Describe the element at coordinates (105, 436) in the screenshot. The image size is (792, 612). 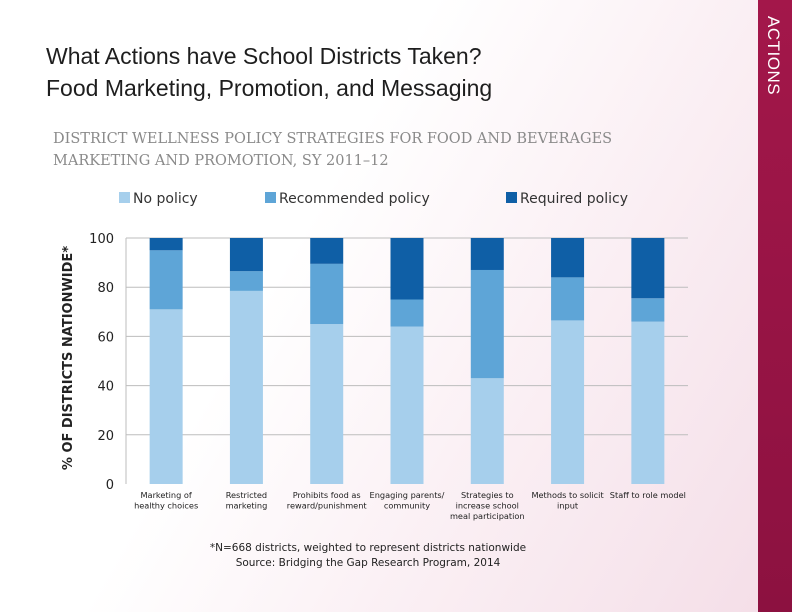
I see `y-tick-label-20: 20` at that location.